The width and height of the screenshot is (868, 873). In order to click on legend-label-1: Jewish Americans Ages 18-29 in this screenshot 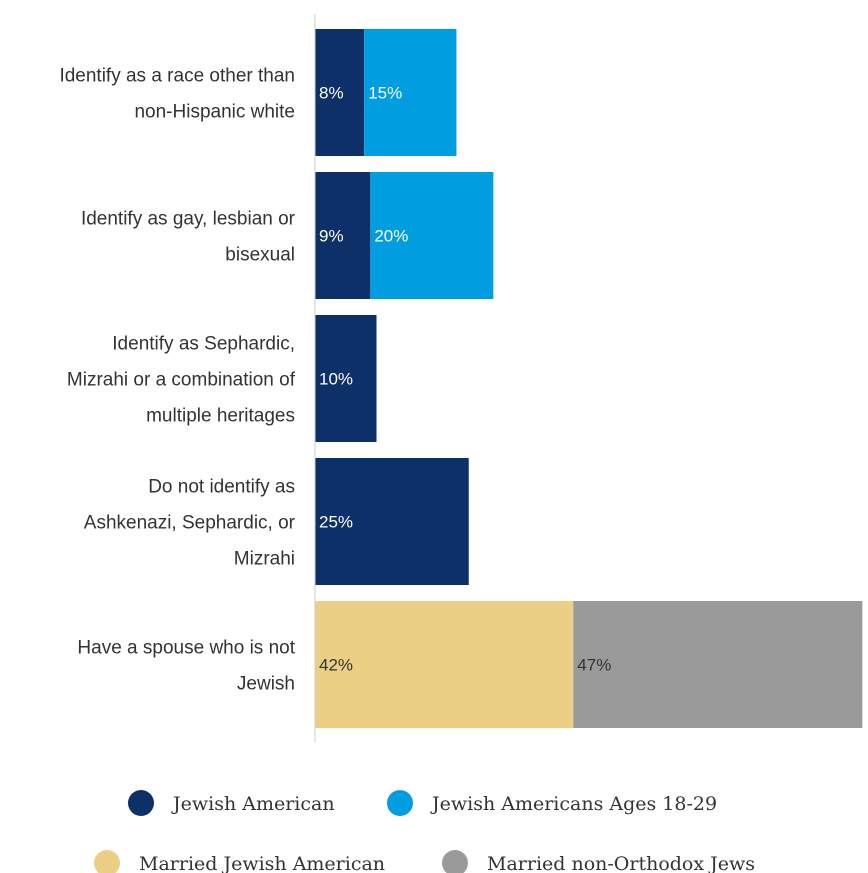, I will do `click(573, 804)`.